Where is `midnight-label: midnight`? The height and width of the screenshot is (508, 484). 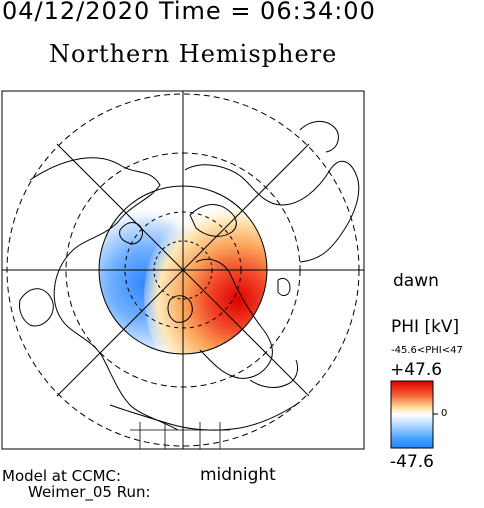
midnight-label: midnight is located at coordinates (238, 475).